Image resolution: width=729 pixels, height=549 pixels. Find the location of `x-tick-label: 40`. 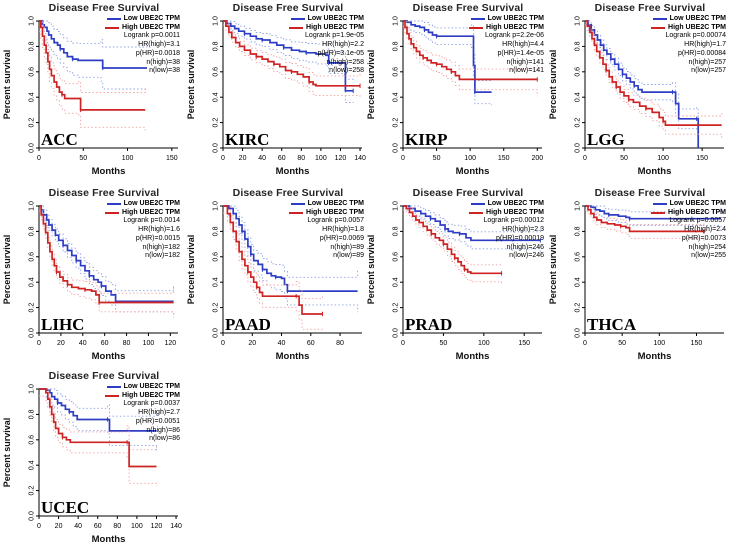

x-tick-label: 40 is located at coordinates (282, 343).